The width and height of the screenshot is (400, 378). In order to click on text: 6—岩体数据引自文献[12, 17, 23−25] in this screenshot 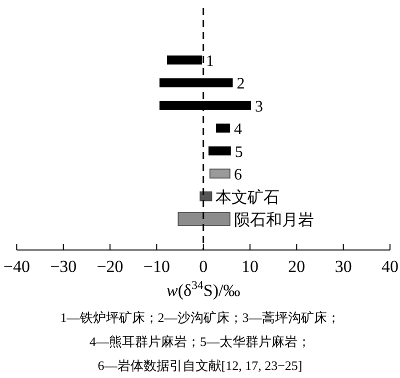, I will do `click(200, 365)`.